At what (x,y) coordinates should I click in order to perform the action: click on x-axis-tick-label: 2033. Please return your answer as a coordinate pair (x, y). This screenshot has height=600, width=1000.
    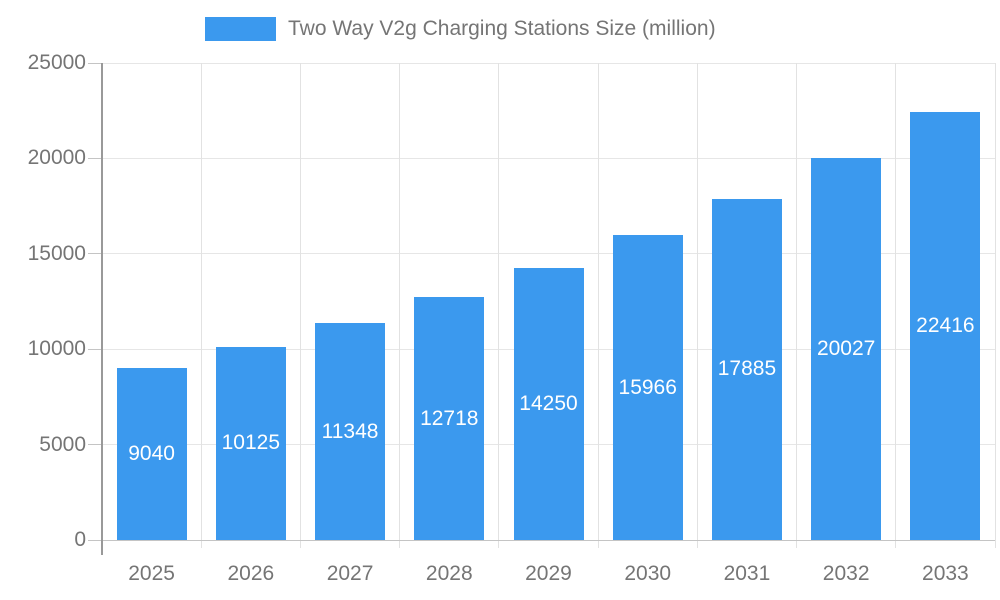
    Looking at the image, I should click on (945, 573).